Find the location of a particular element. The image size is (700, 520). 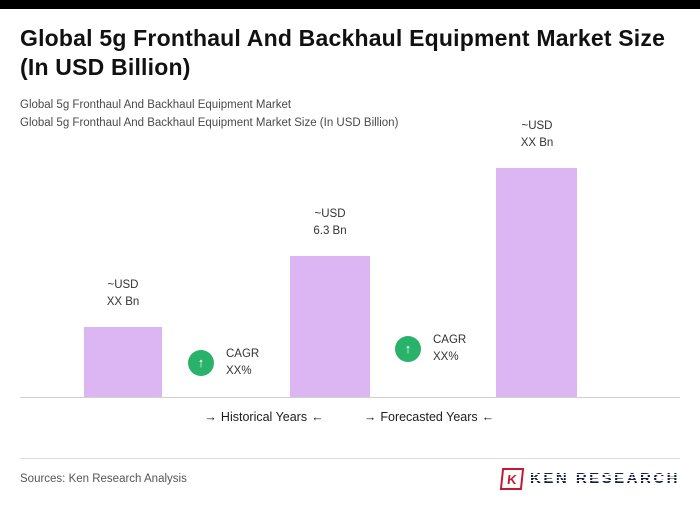

bar-value-label-mid: ~USD 6.3 Bn is located at coordinates (329, 222).